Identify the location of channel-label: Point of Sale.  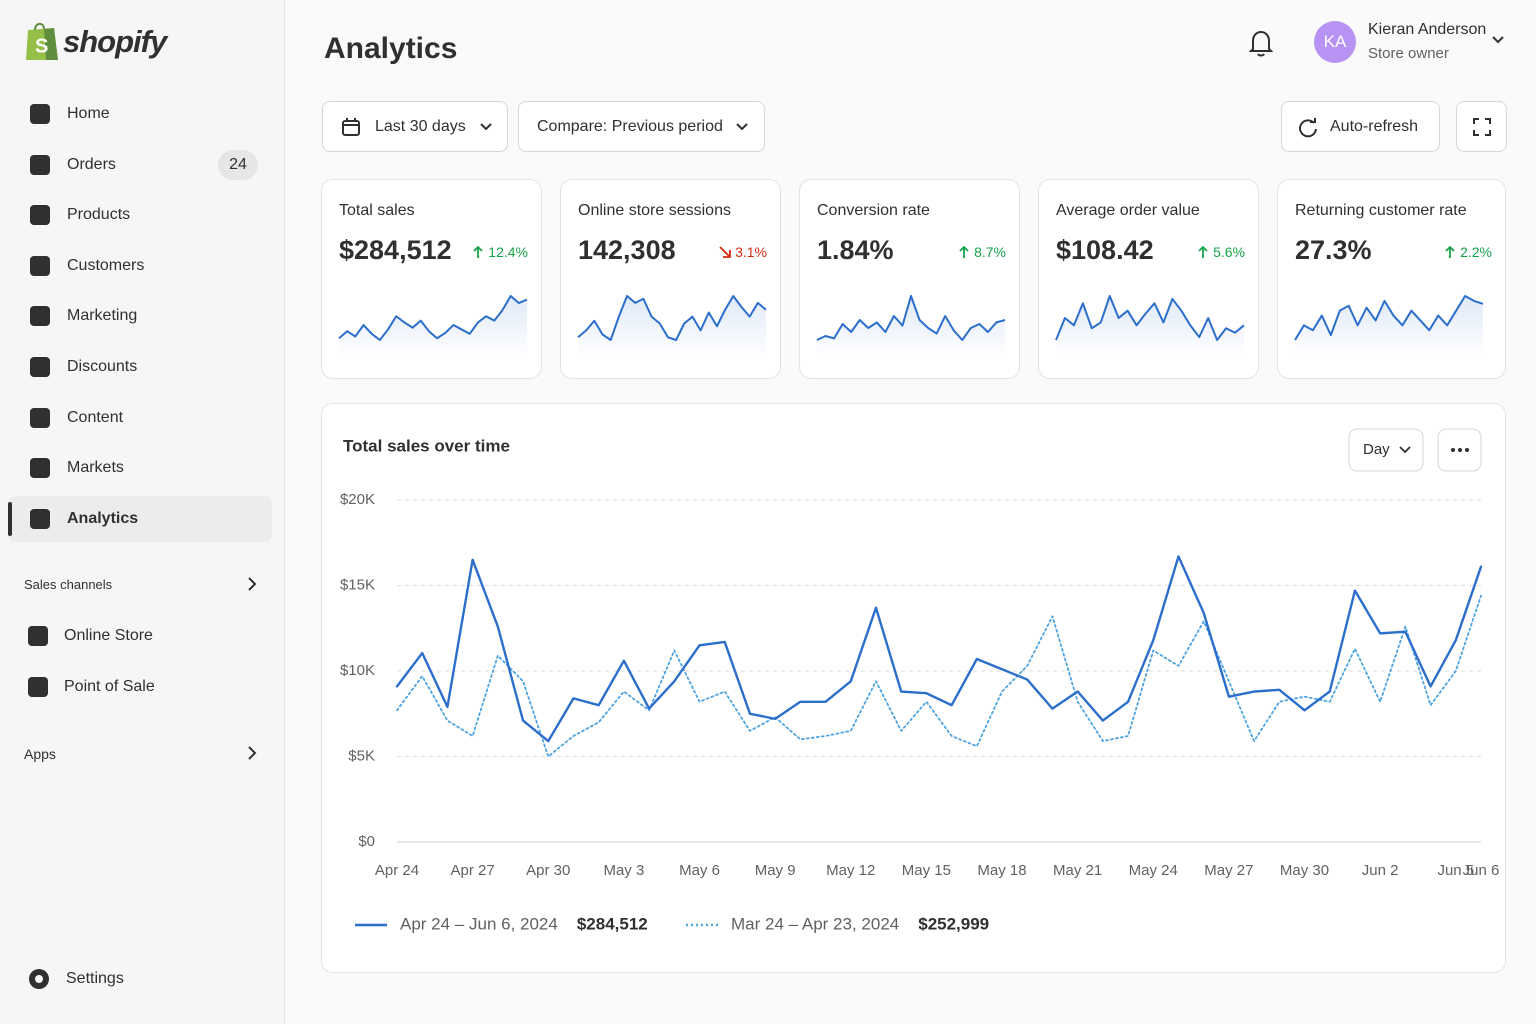
(109, 686).